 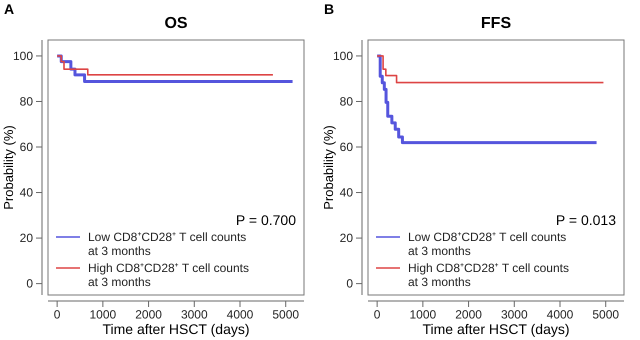 I want to click on chart-title: FFS, so click(x=496, y=23).